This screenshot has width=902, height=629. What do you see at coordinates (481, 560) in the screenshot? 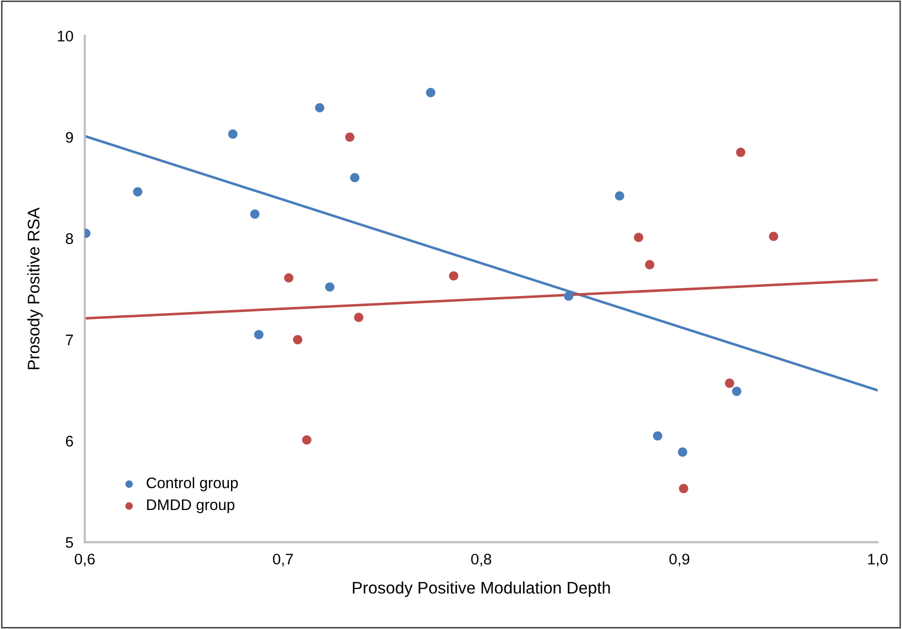
I see `x-tick-label: 0,8` at bounding box center [481, 560].